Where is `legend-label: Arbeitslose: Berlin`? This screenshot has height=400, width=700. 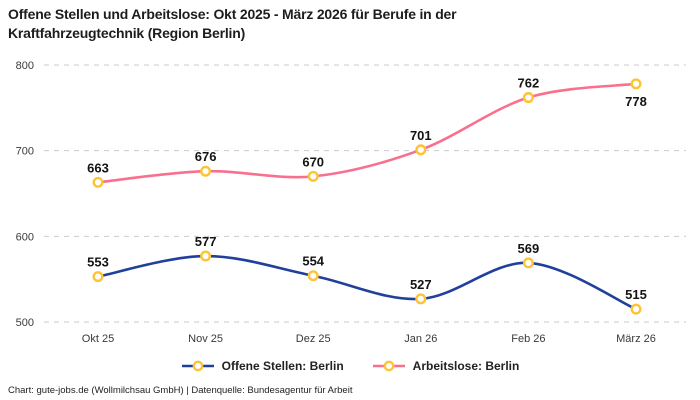 legend-label: Arbeitslose: Berlin is located at coordinates (466, 366).